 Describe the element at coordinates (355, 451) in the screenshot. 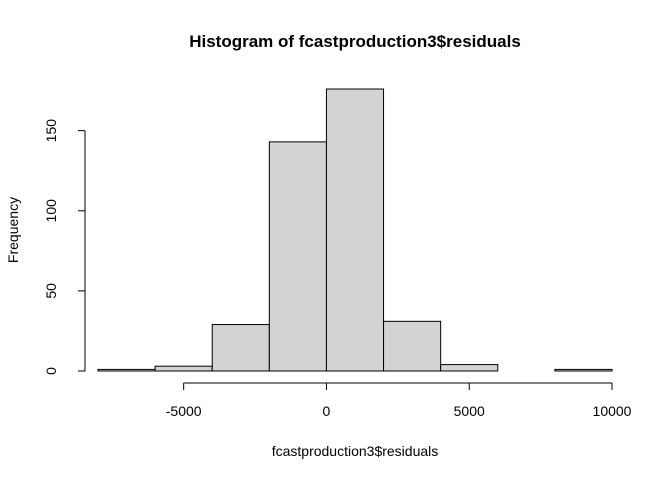

I see `x-axis-label: fcastproduction3$residuals` at that location.